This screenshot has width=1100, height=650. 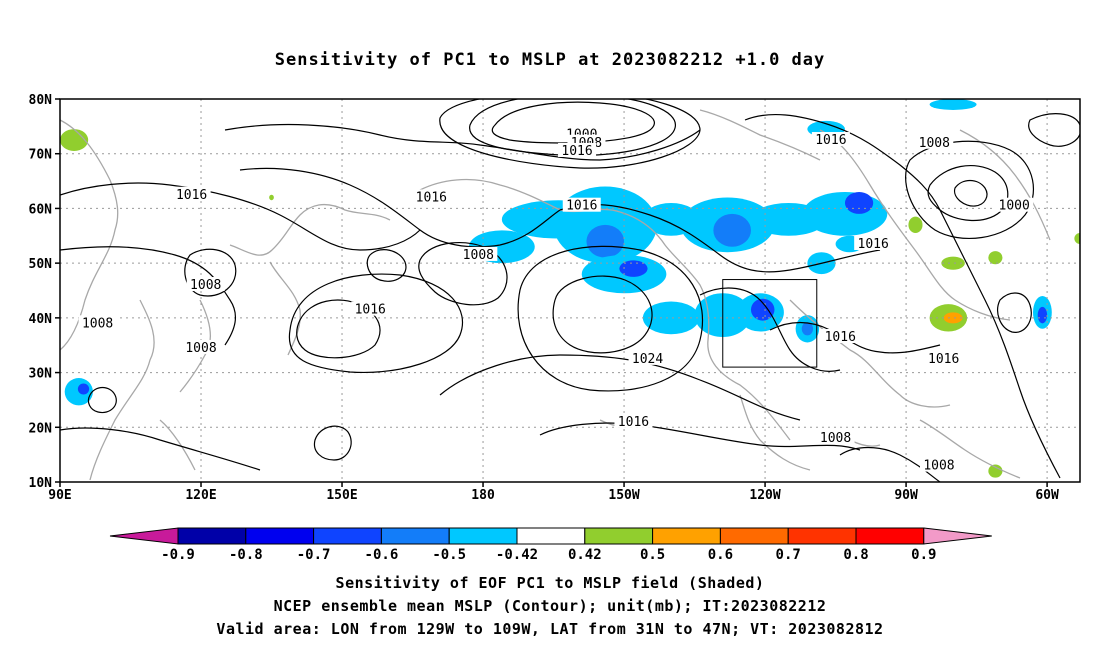 I want to click on lat-label-7: 10N, so click(x=41, y=483).